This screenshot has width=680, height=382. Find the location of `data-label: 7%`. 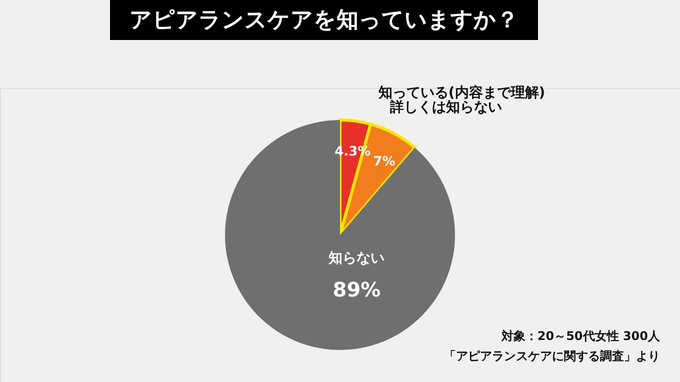

data-label: 7% is located at coordinates (384, 162).